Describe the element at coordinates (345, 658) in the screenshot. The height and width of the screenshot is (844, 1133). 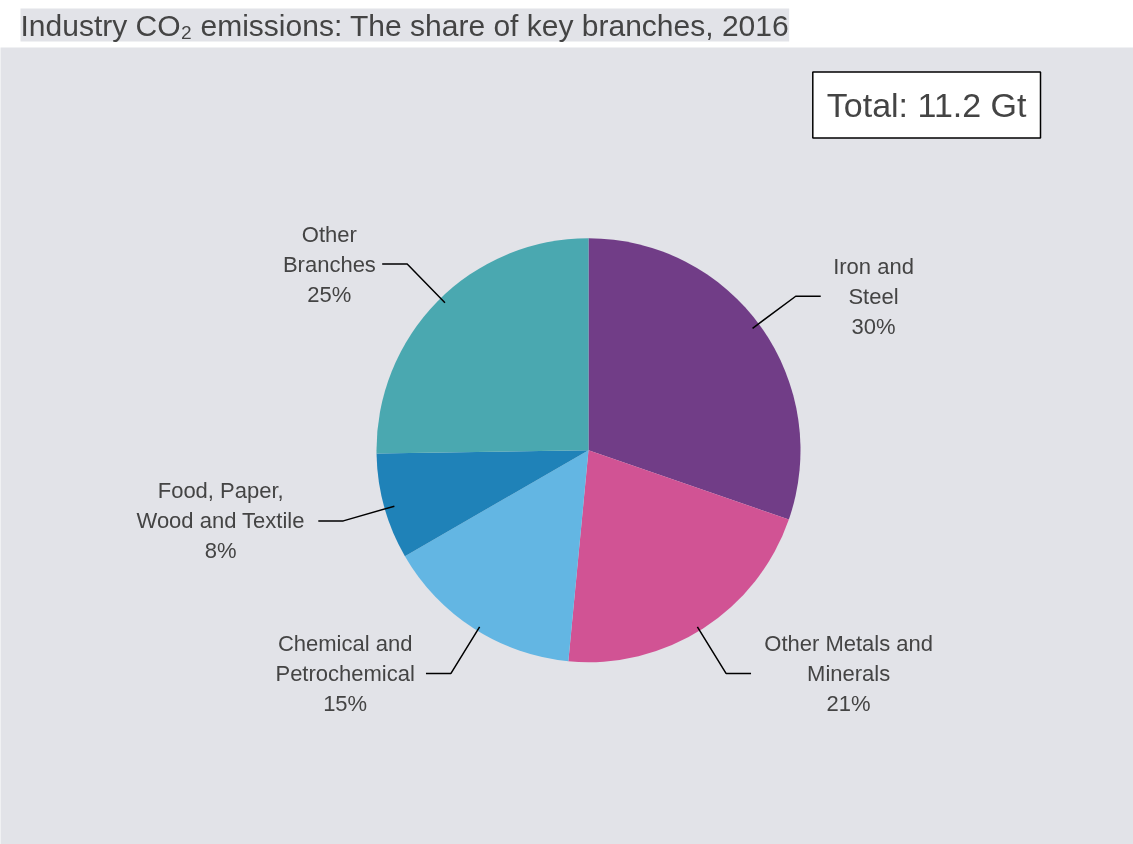
I see `slice-label: Chemical and Petrochemical` at that location.